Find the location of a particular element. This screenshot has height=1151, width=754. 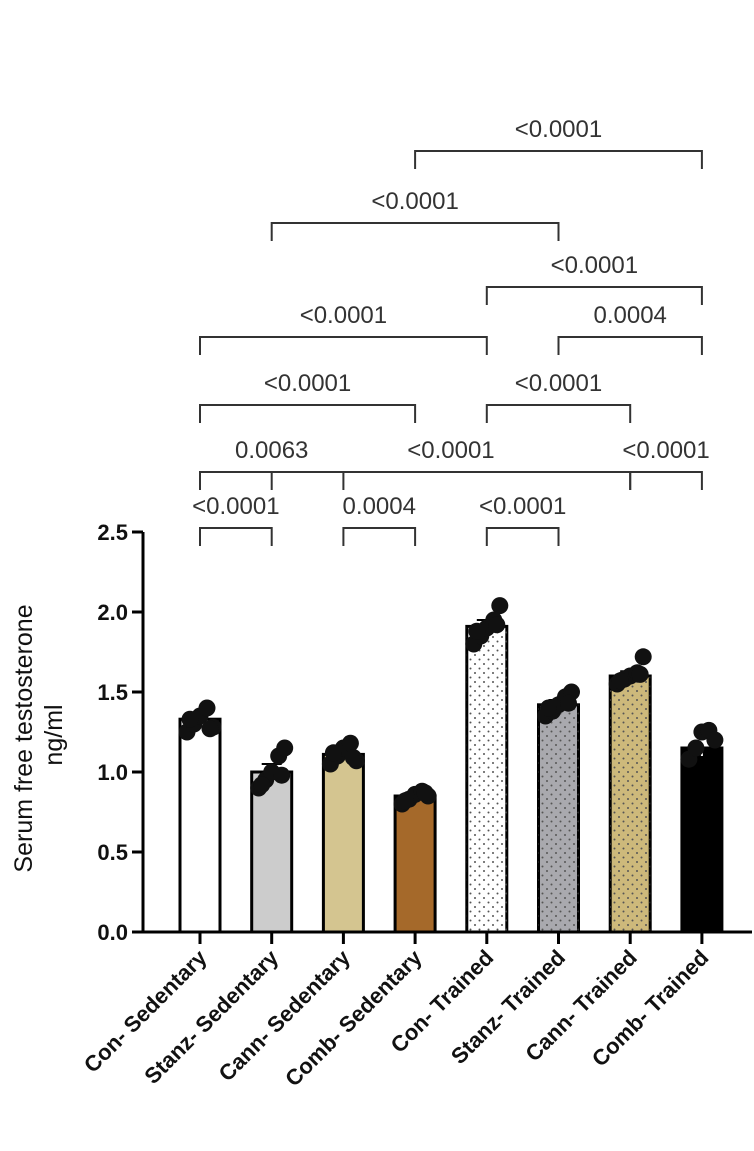

p-value-label-8: <0.0001 is located at coordinates (558, 383).